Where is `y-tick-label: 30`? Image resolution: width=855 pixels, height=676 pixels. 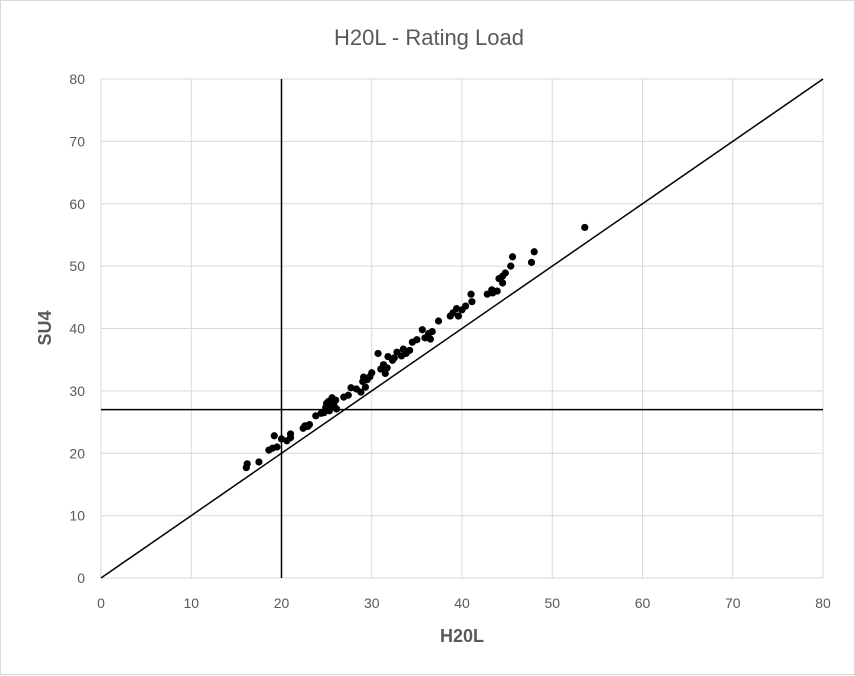
y-tick-label: 30 is located at coordinates (77, 391).